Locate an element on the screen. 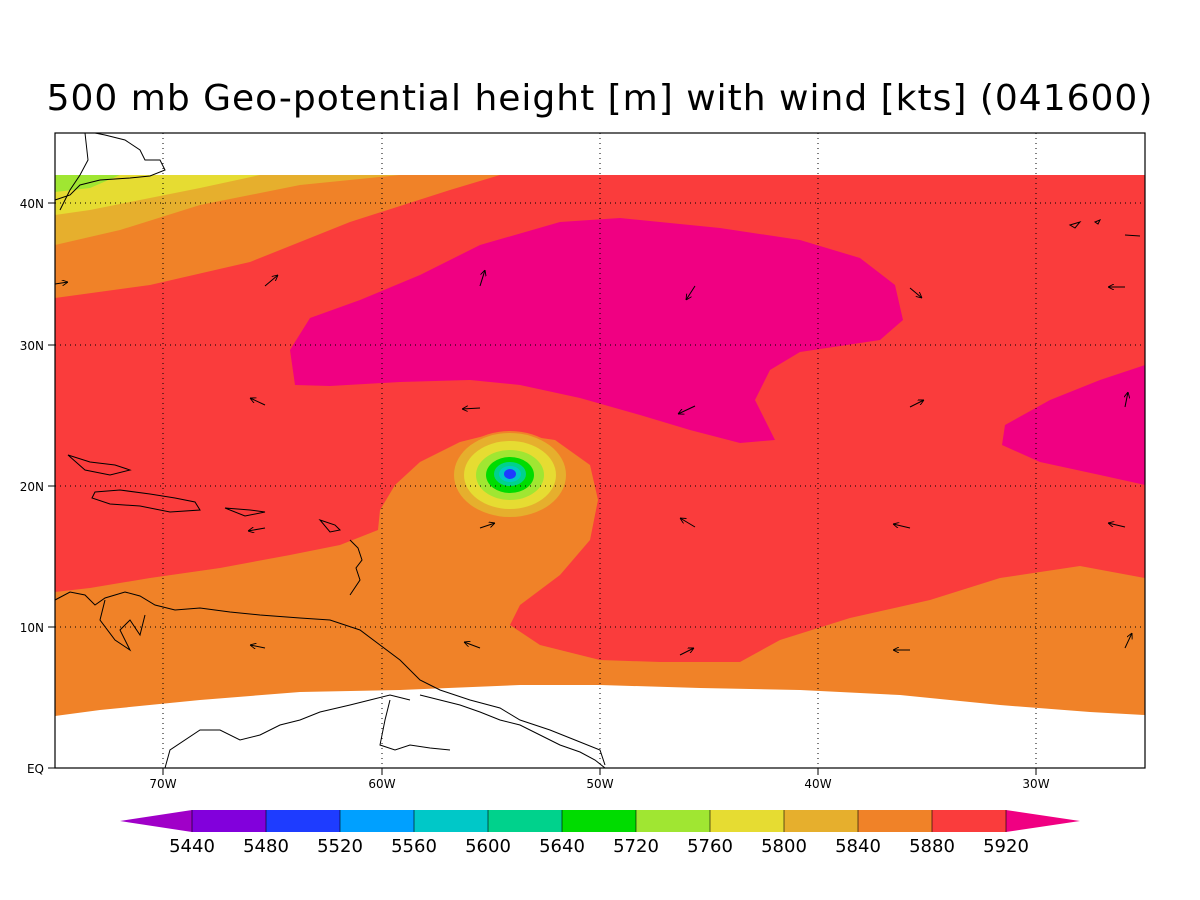 This screenshot has height=900, width=1200. colorbar-label: 5600 is located at coordinates (488, 846).